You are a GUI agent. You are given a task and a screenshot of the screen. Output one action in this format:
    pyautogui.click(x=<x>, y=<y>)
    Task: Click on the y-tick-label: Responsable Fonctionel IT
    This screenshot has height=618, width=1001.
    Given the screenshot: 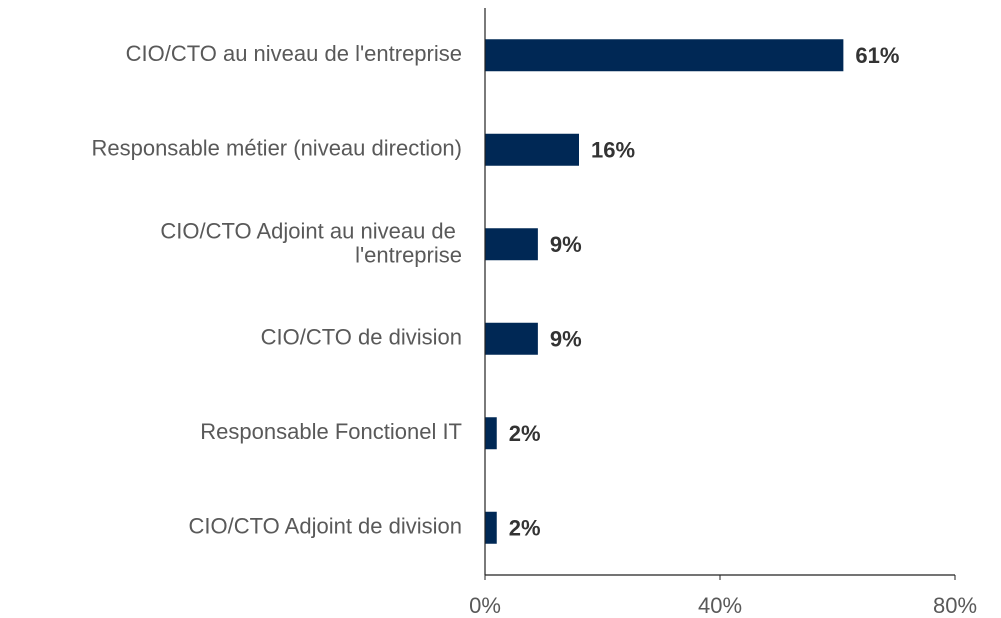 What is the action you would take?
    pyautogui.click(x=331, y=431)
    